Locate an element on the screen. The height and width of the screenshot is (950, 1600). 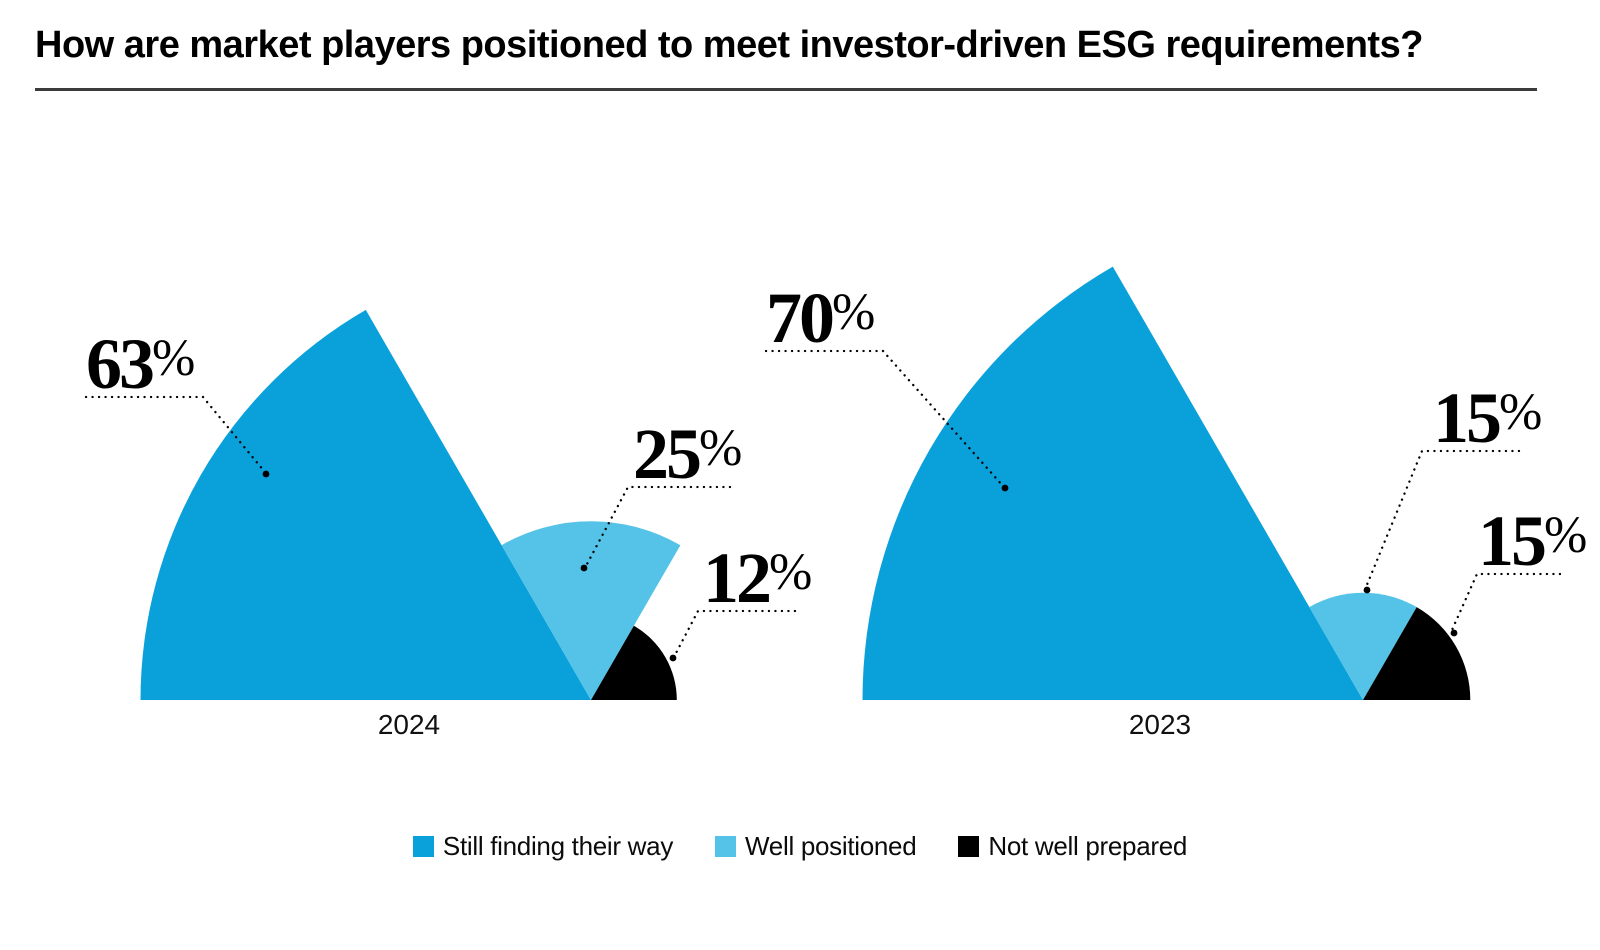
sector-2024-still-finding-their-way is located at coordinates (365, 504).